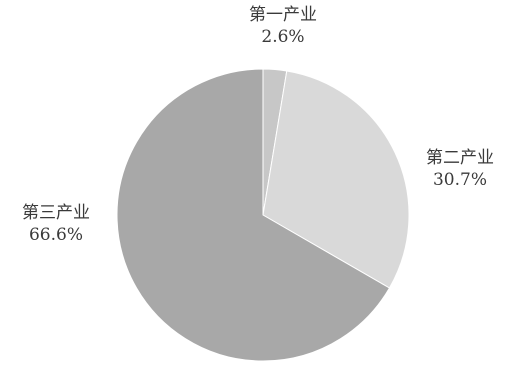  What do you see at coordinates (459, 180) in the screenshot?
I see `slice-label-value: 30.7%` at bounding box center [459, 180].